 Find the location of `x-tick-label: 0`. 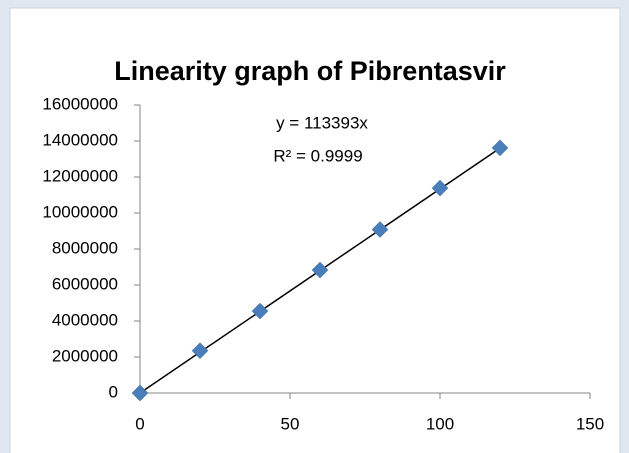

x-tick-label: 0 is located at coordinates (139, 423).